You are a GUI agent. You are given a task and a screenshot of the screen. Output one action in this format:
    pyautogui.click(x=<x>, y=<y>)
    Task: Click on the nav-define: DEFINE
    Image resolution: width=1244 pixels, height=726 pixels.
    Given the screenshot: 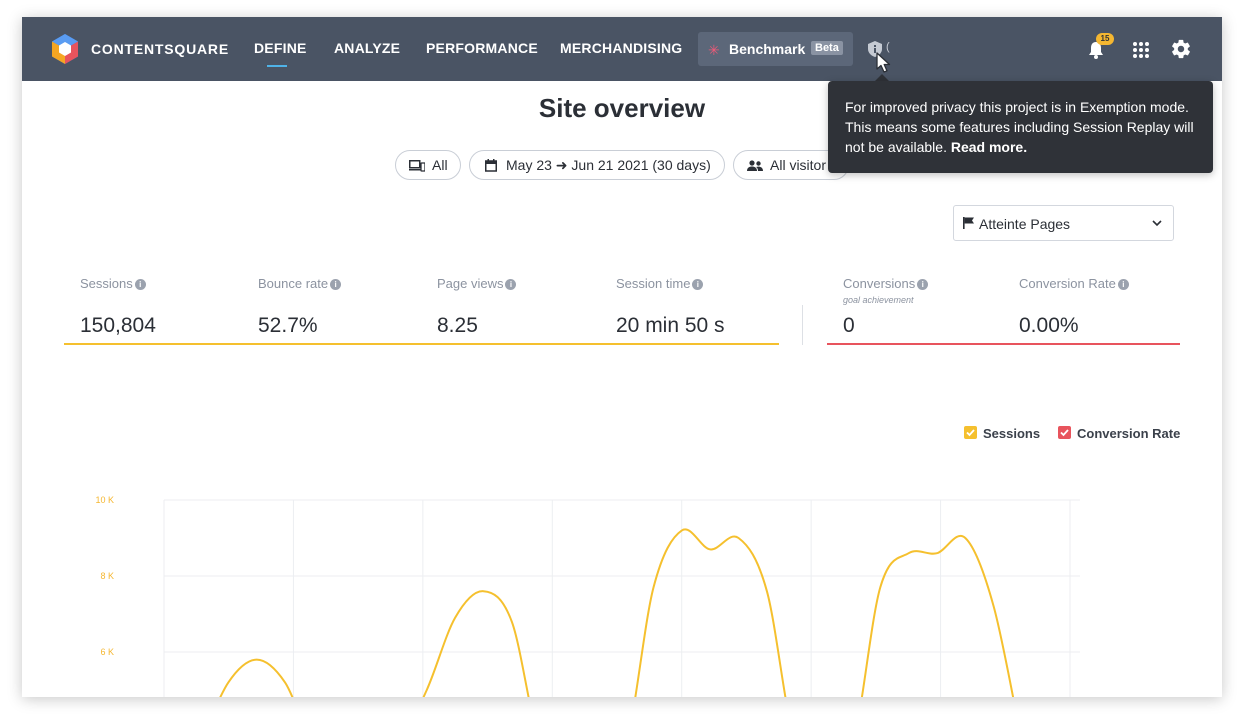 What is the action you would take?
    pyautogui.click(x=280, y=48)
    